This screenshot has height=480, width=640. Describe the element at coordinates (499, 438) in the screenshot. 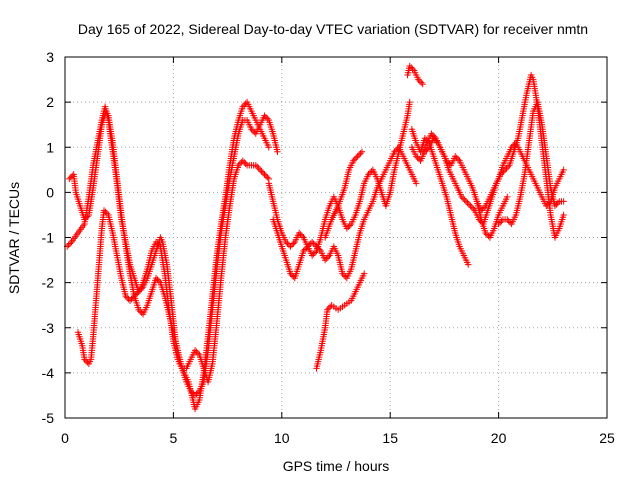

I see `x-tick-label: 20` at that location.